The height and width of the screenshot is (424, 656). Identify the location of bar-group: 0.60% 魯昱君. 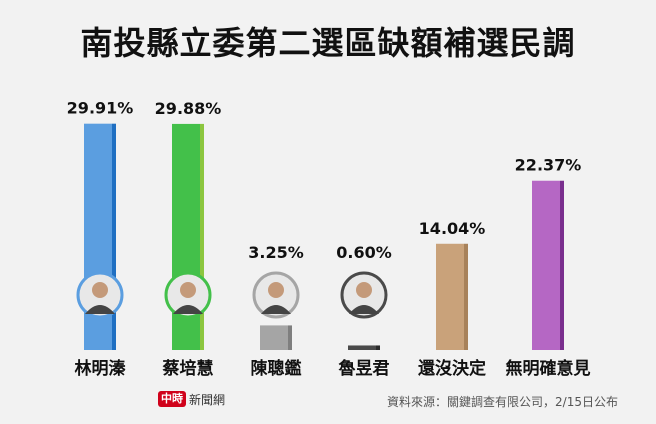
(364, 311).